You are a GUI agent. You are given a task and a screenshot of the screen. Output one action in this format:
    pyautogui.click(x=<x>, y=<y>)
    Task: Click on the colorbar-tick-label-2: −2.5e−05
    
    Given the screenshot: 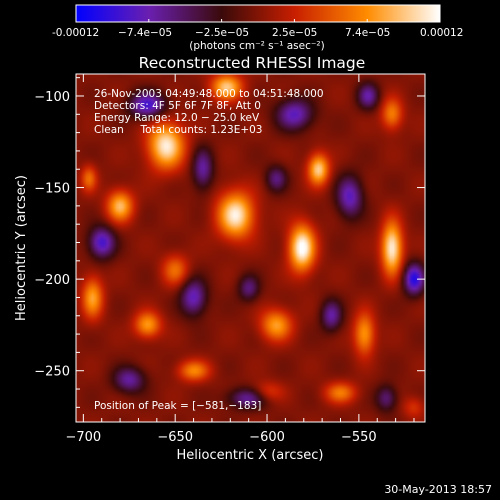 What is the action you would take?
    pyautogui.click(x=222, y=33)
    